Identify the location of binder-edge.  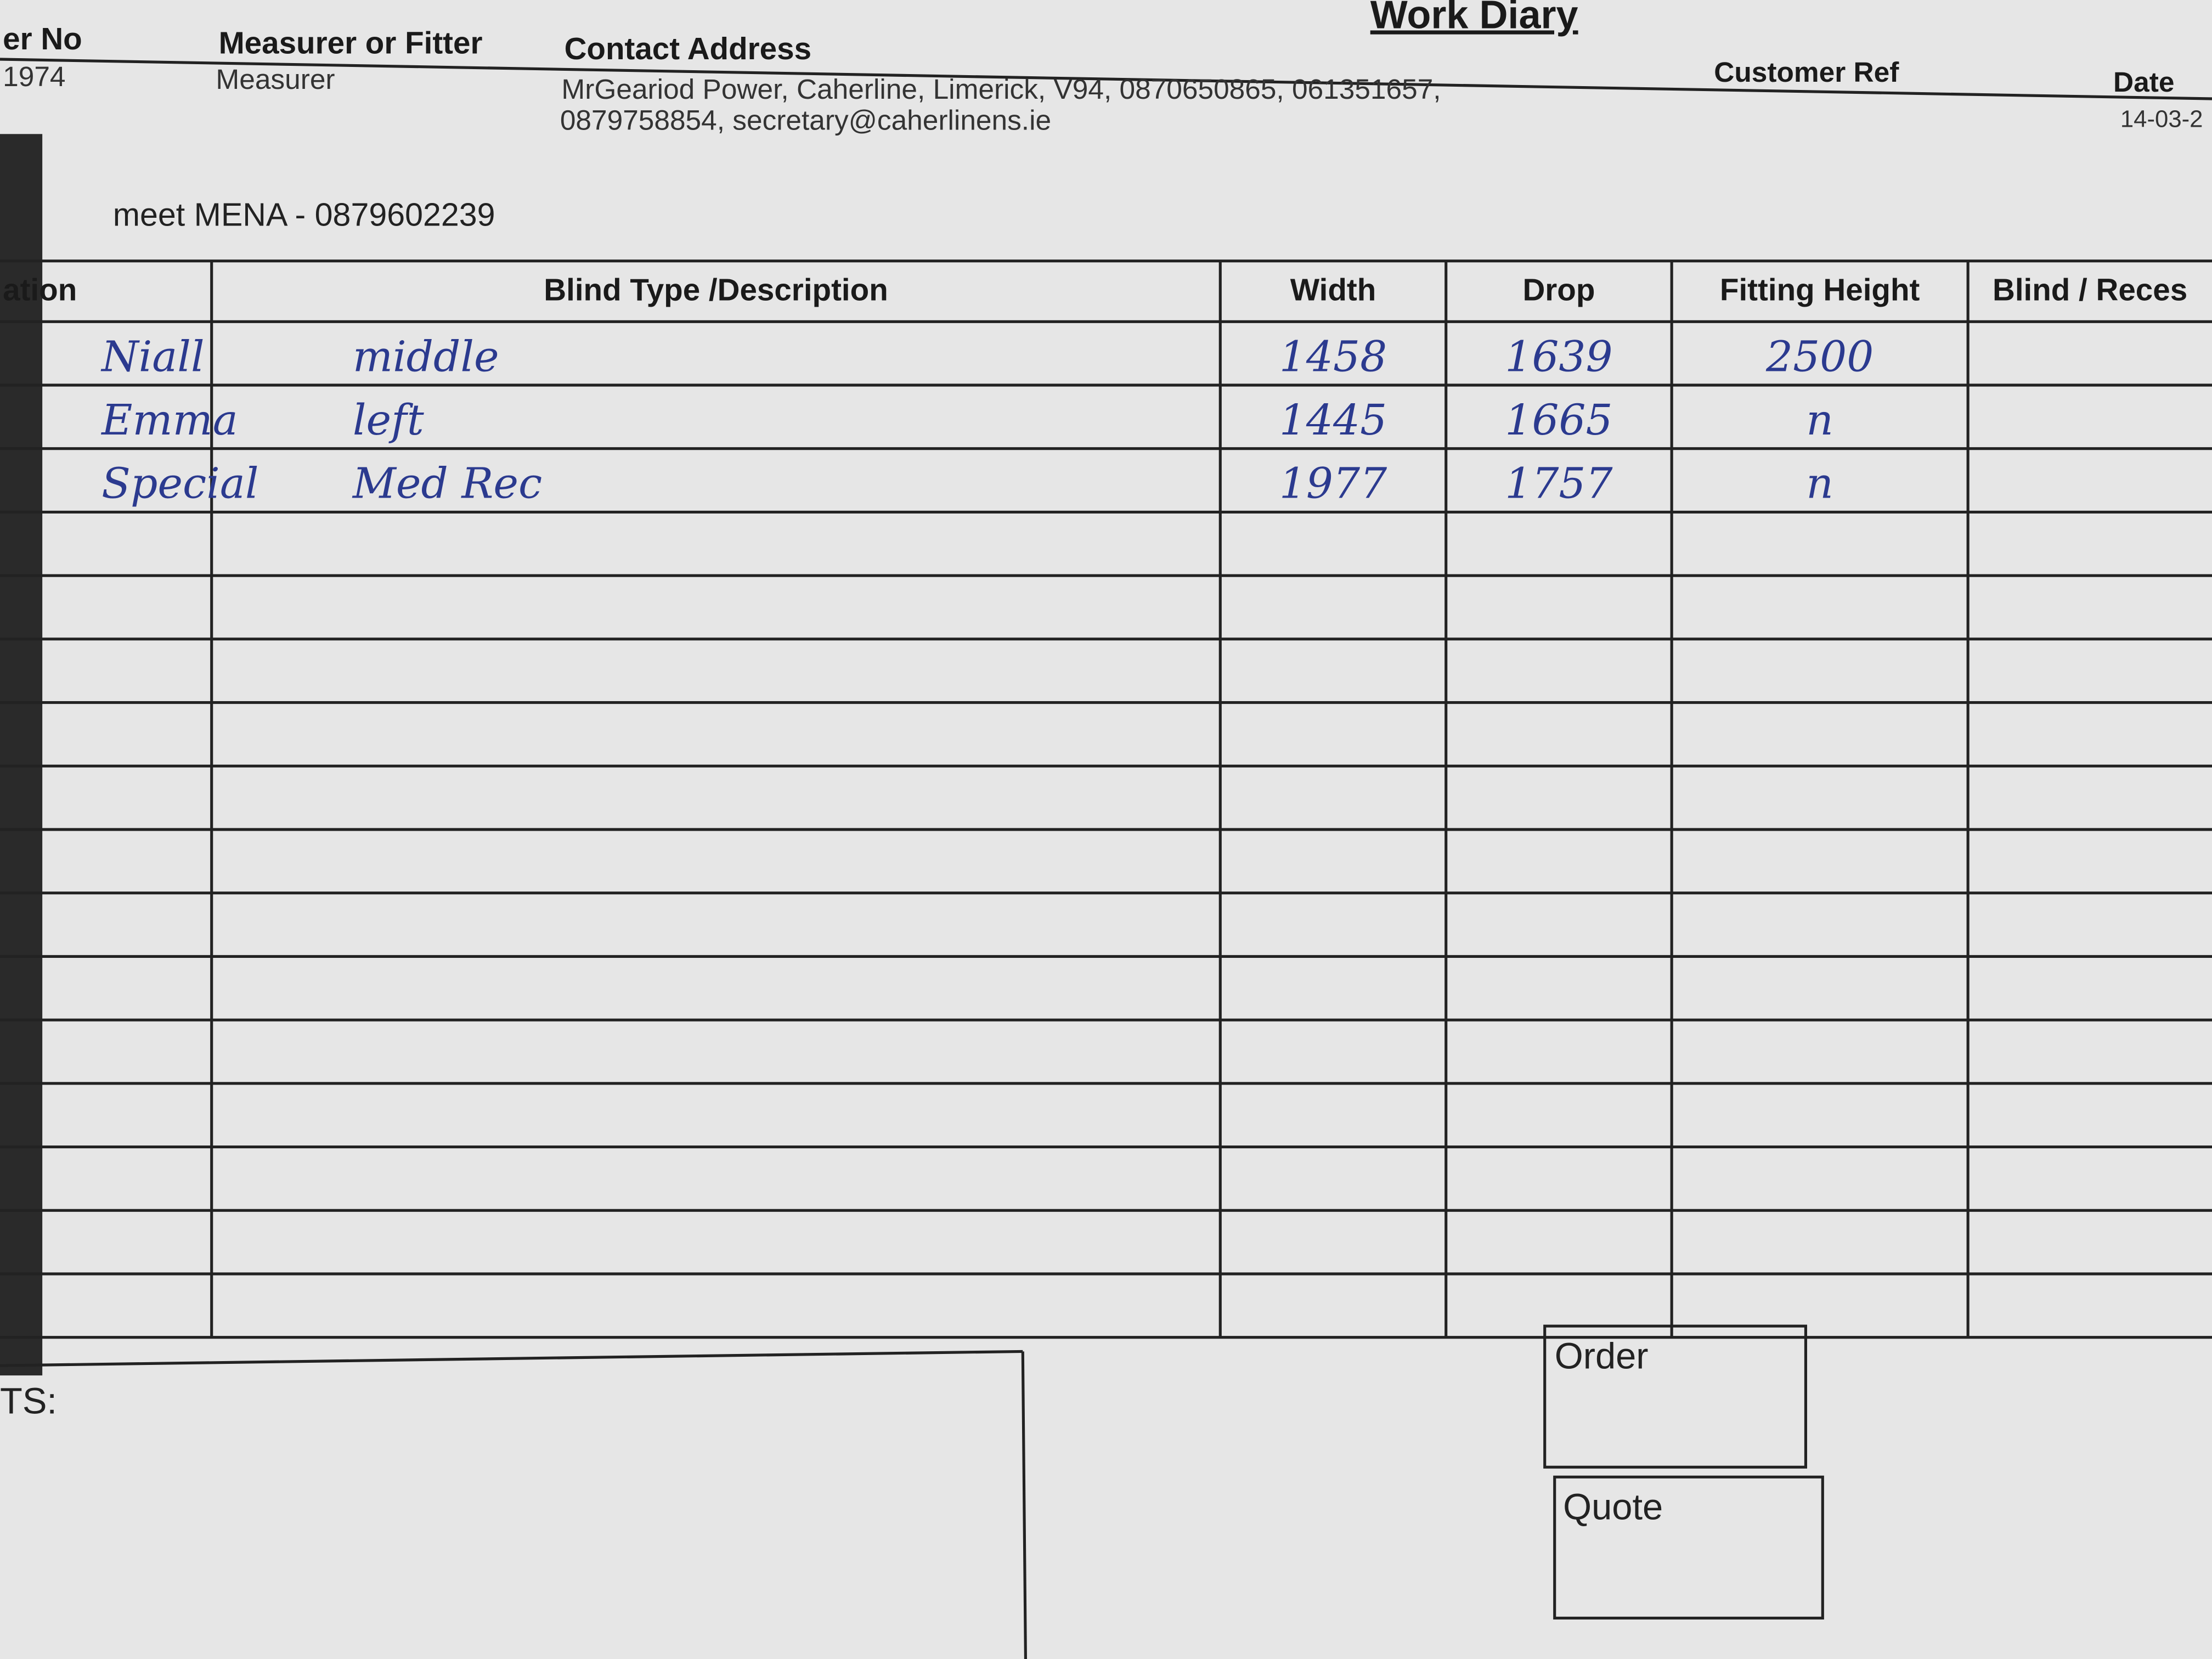
(21, 755).